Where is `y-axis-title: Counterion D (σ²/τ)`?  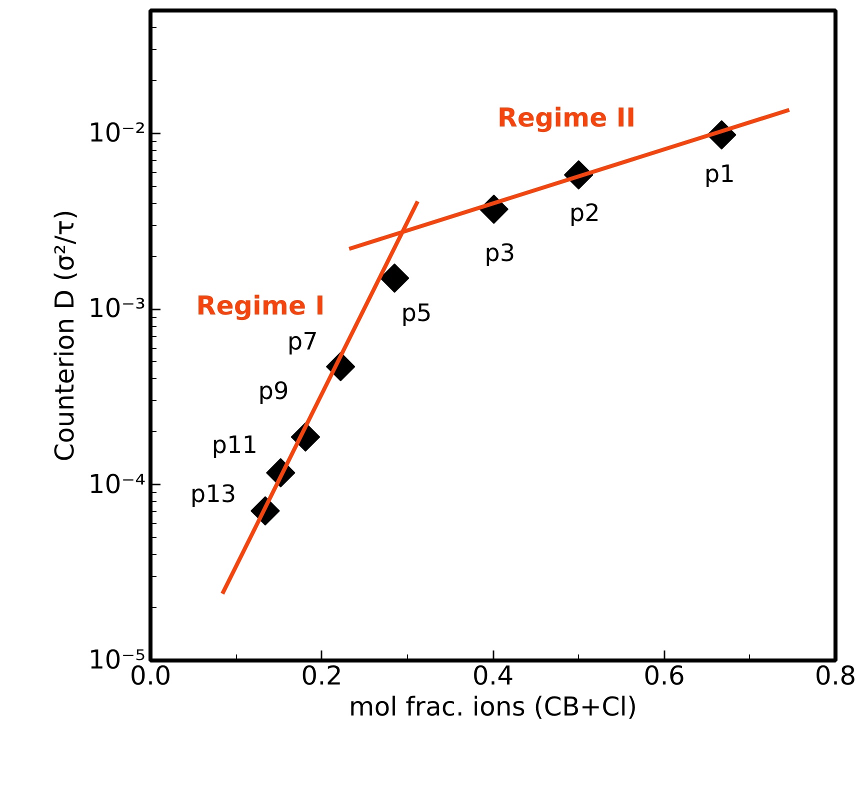 y-axis-title: Counterion D (σ²/τ) is located at coordinates (65, 336).